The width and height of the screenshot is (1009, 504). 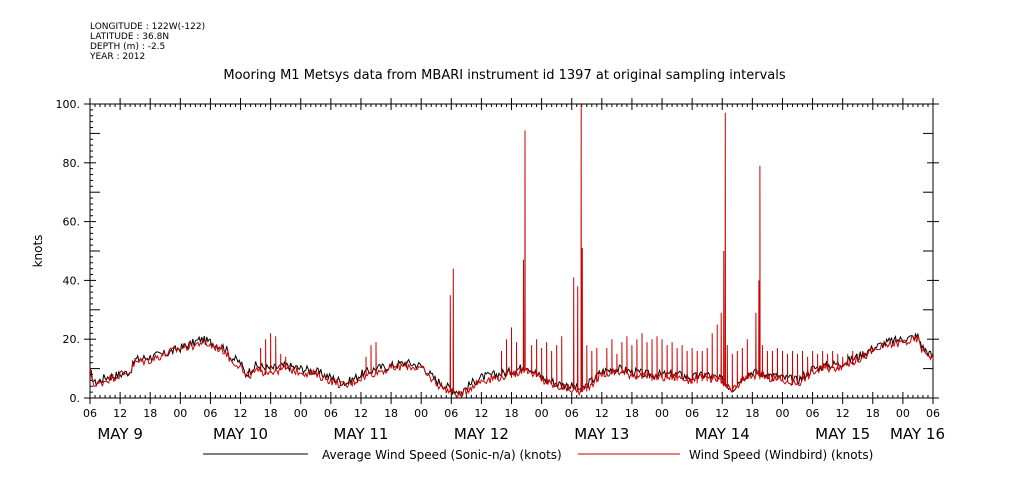 What do you see at coordinates (128, 47) in the screenshot?
I see `depth-text: DEPTH (m) : -2.5` at bounding box center [128, 47].